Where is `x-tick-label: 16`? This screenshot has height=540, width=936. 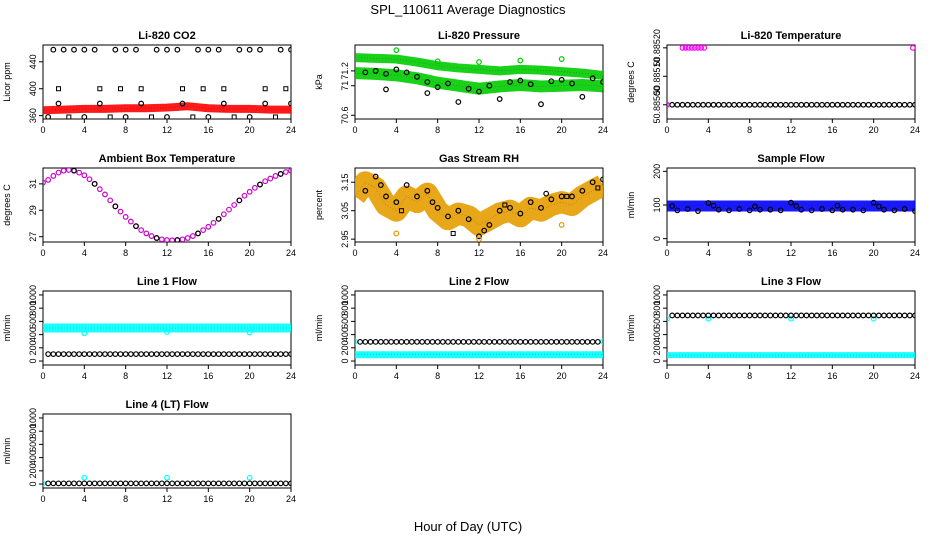 x-tick-label: 16 is located at coordinates (520, 130).